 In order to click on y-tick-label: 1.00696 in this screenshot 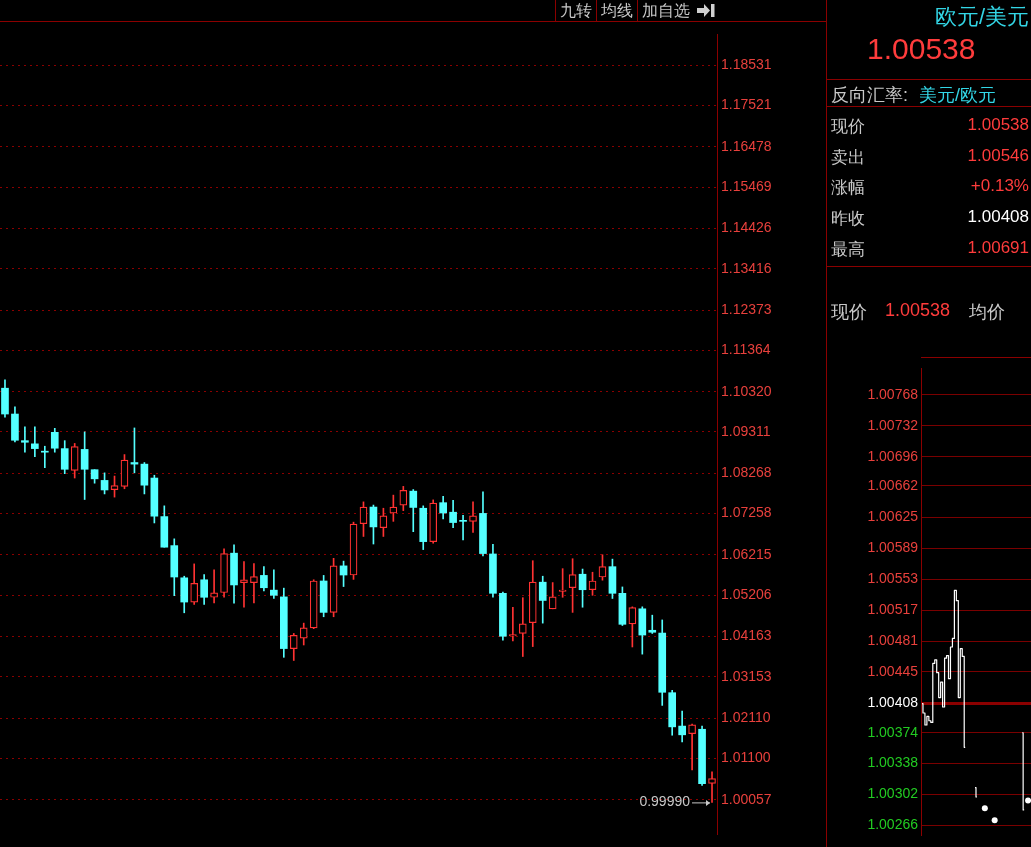, I will do `click(893, 455)`.